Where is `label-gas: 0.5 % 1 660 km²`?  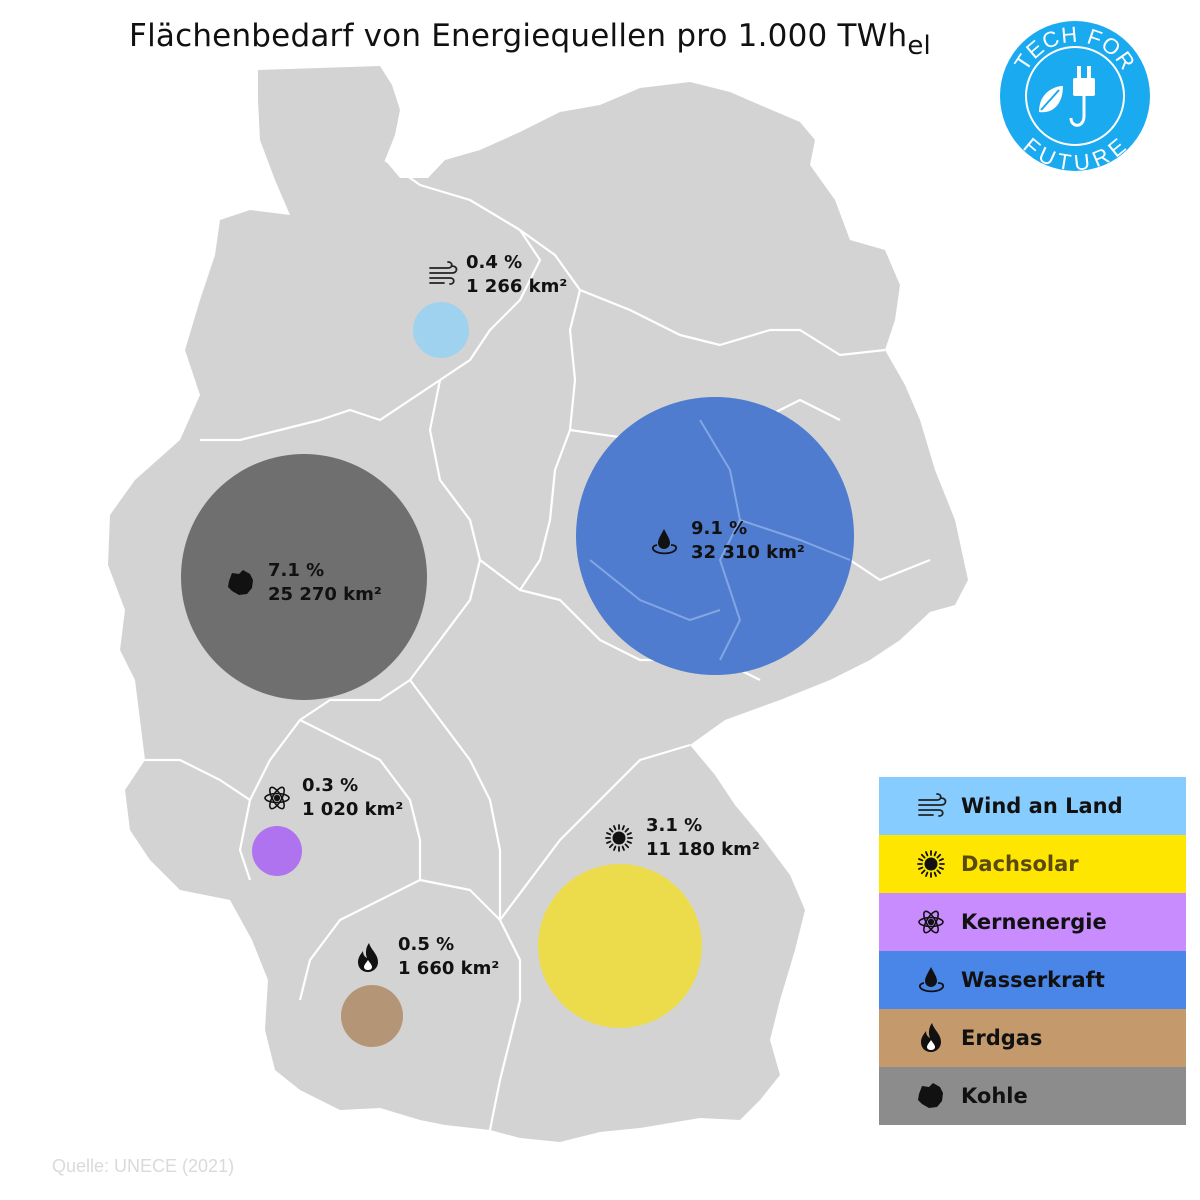
label-gas: 0.5 % 1 660 km² is located at coordinates (448, 957).